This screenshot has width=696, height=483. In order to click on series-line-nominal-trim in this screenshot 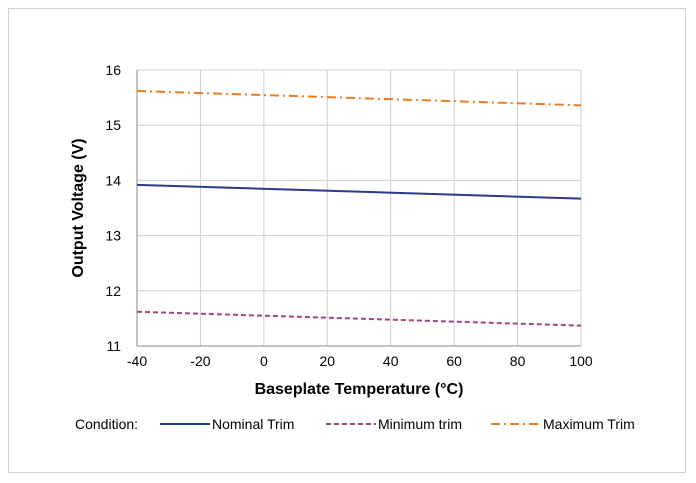, I will do `click(359, 191)`.